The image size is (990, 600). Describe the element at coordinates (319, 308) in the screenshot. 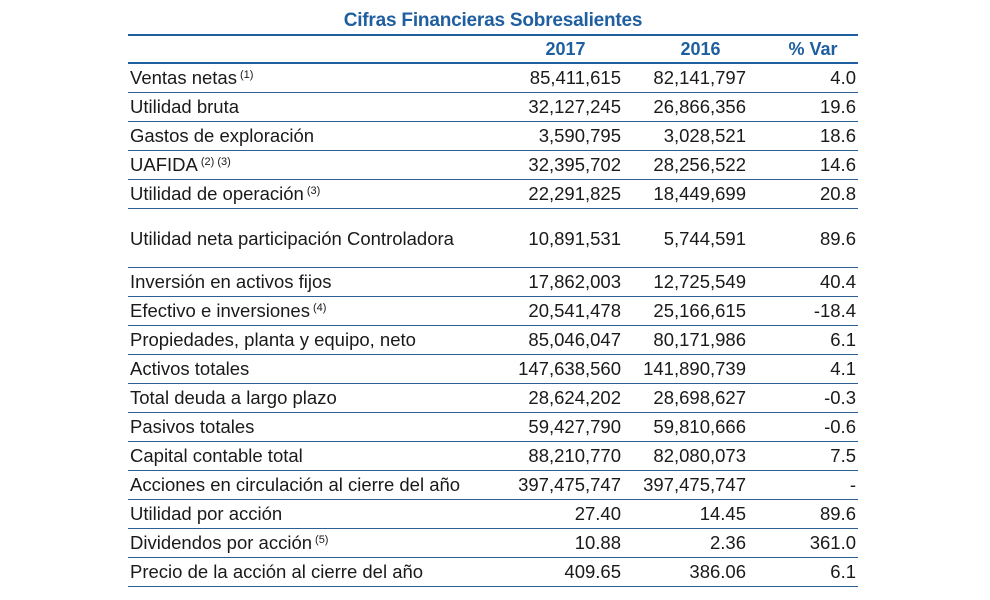

I see `footnote-ref: (4)` at that location.